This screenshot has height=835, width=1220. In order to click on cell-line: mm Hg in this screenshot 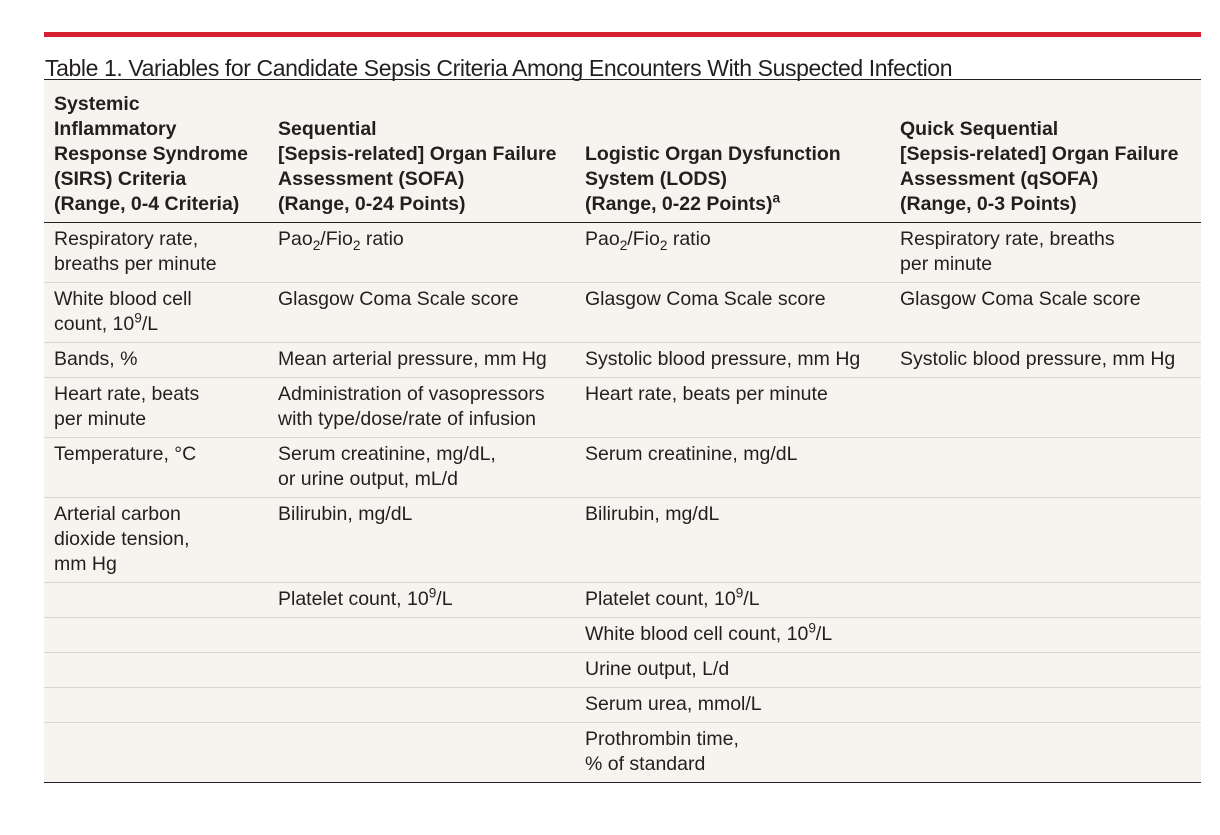, I will do `click(85, 564)`.